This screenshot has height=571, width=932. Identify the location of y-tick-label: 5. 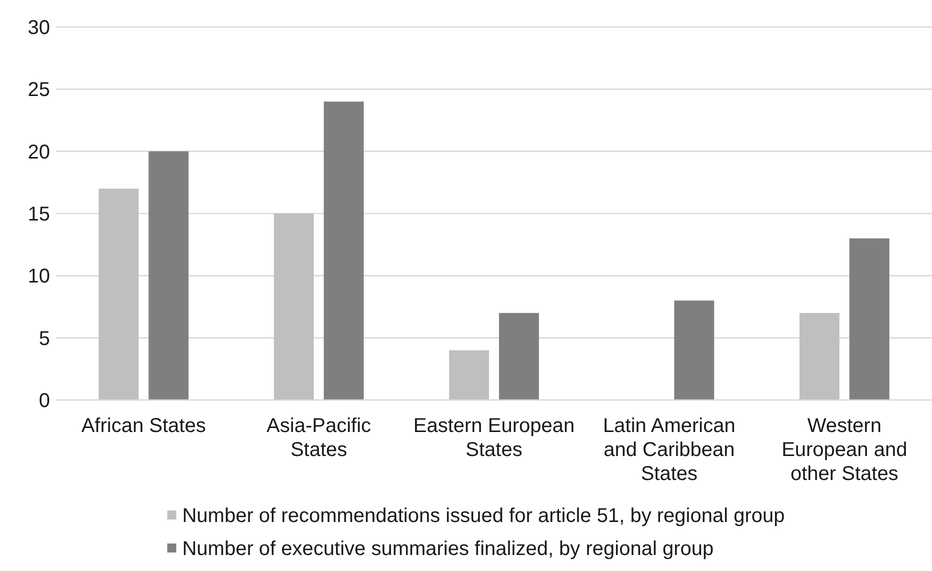
(44, 339).